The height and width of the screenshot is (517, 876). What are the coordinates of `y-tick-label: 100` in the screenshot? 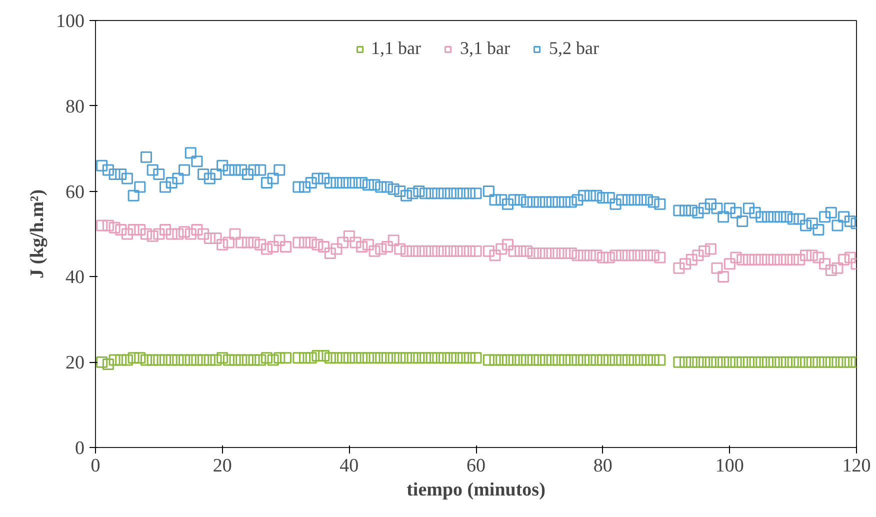 It's located at (70, 21).